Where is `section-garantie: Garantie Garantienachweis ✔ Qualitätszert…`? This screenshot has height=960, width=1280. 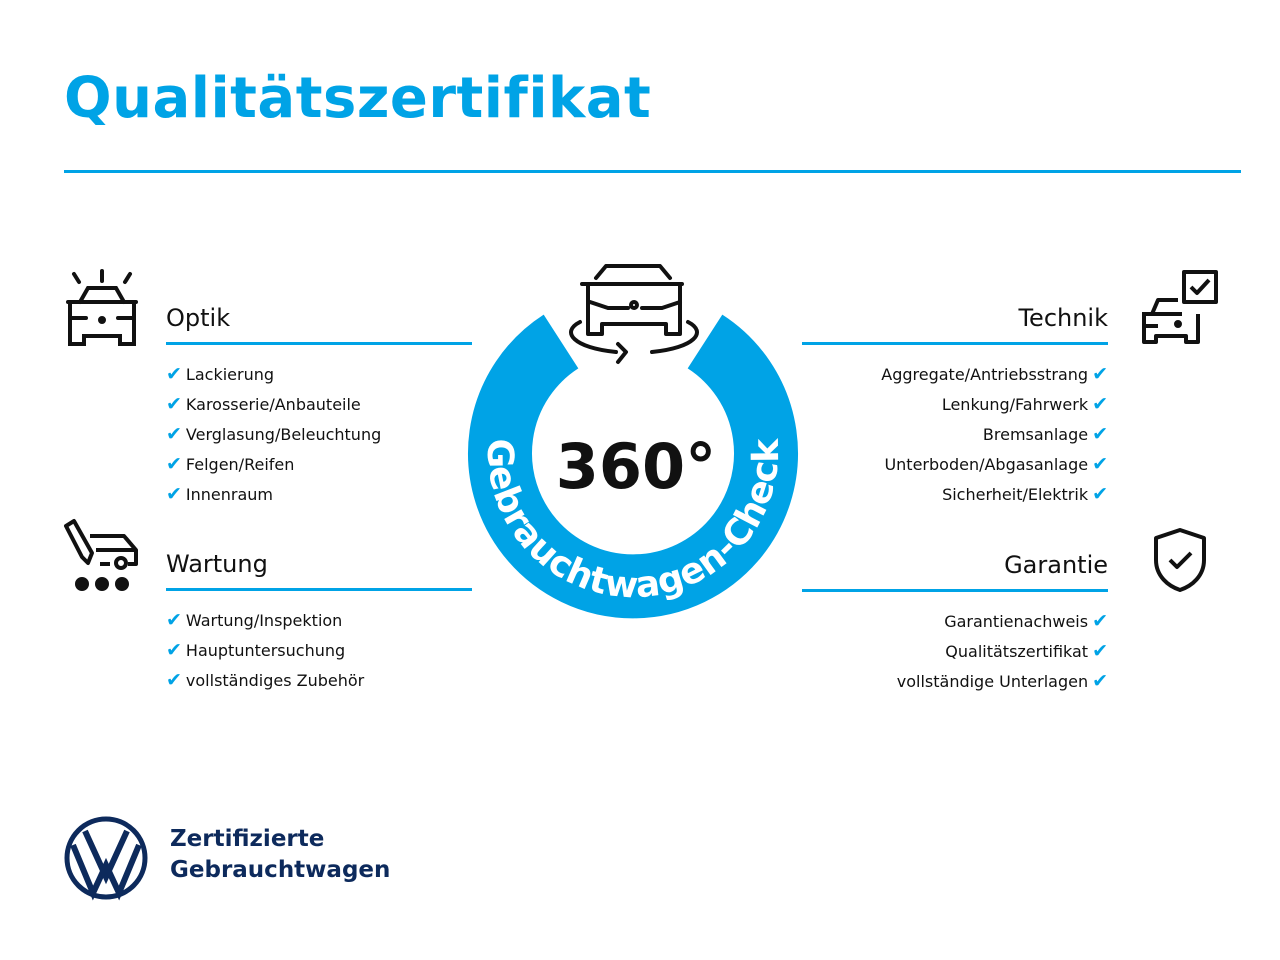
section-garantie: Garantie Garantienachweis ✔ Qualitätszert… is located at coordinates (955, 623).